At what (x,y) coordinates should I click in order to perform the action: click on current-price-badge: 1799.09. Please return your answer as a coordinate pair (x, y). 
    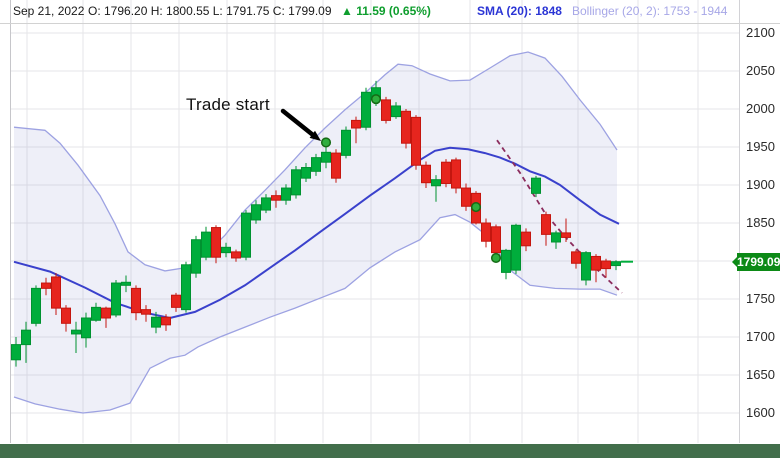
    Looking at the image, I should click on (756, 261).